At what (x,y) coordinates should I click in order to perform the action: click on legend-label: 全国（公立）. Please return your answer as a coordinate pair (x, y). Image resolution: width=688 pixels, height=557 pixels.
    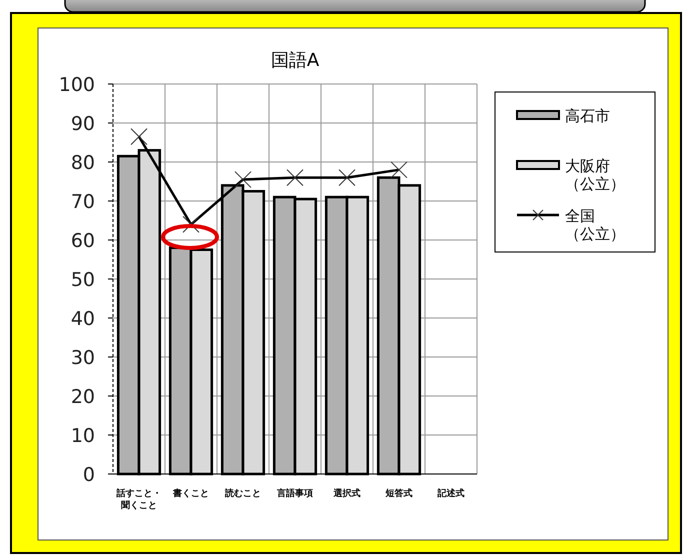
    Looking at the image, I should click on (595, 225).